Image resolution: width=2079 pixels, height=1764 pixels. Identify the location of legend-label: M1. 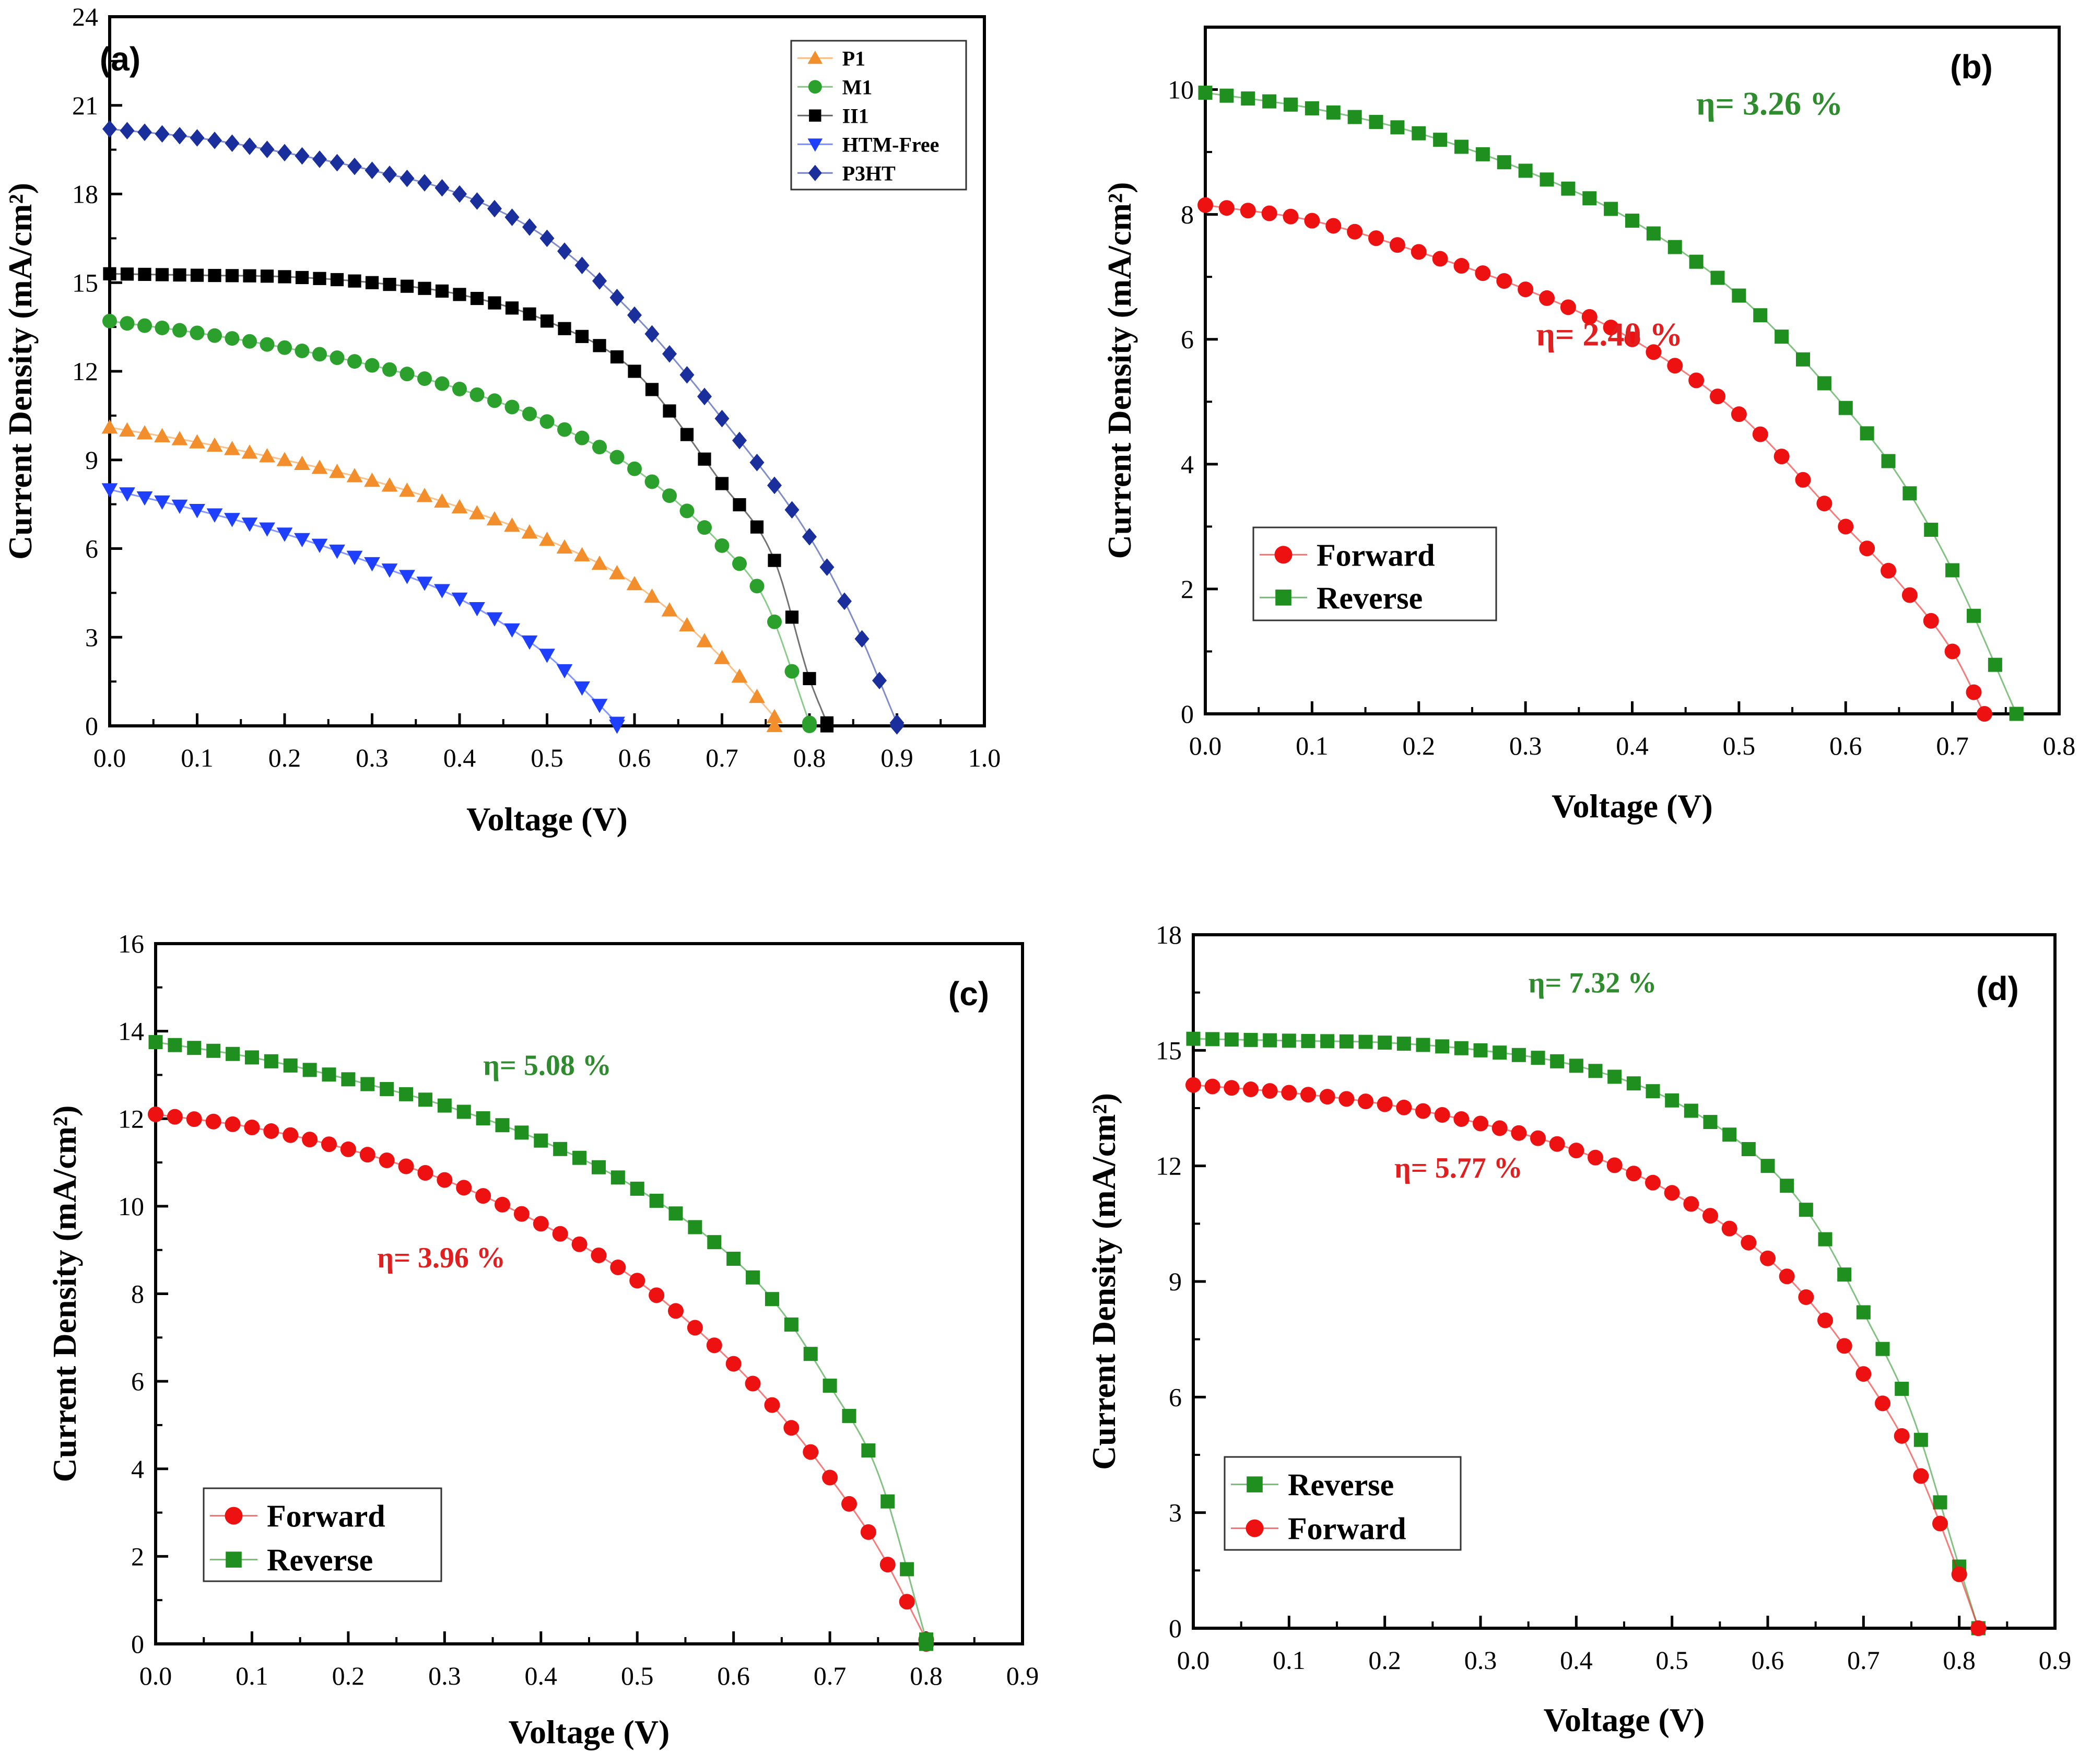
(857, 87).